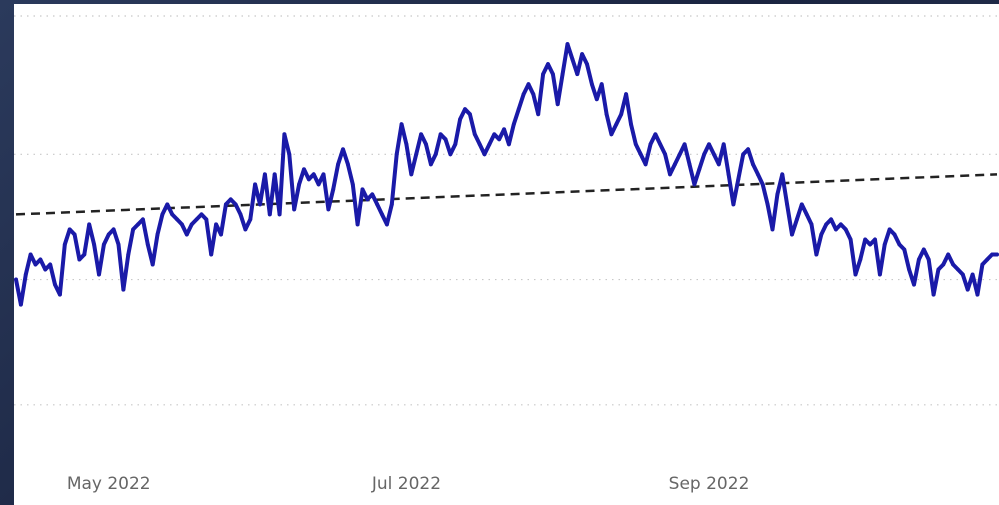  What do you see at coordinates (406, 484) in the screenshot?
I see `x-tick-label: Jul 2022` at bounding box center [406, 484].